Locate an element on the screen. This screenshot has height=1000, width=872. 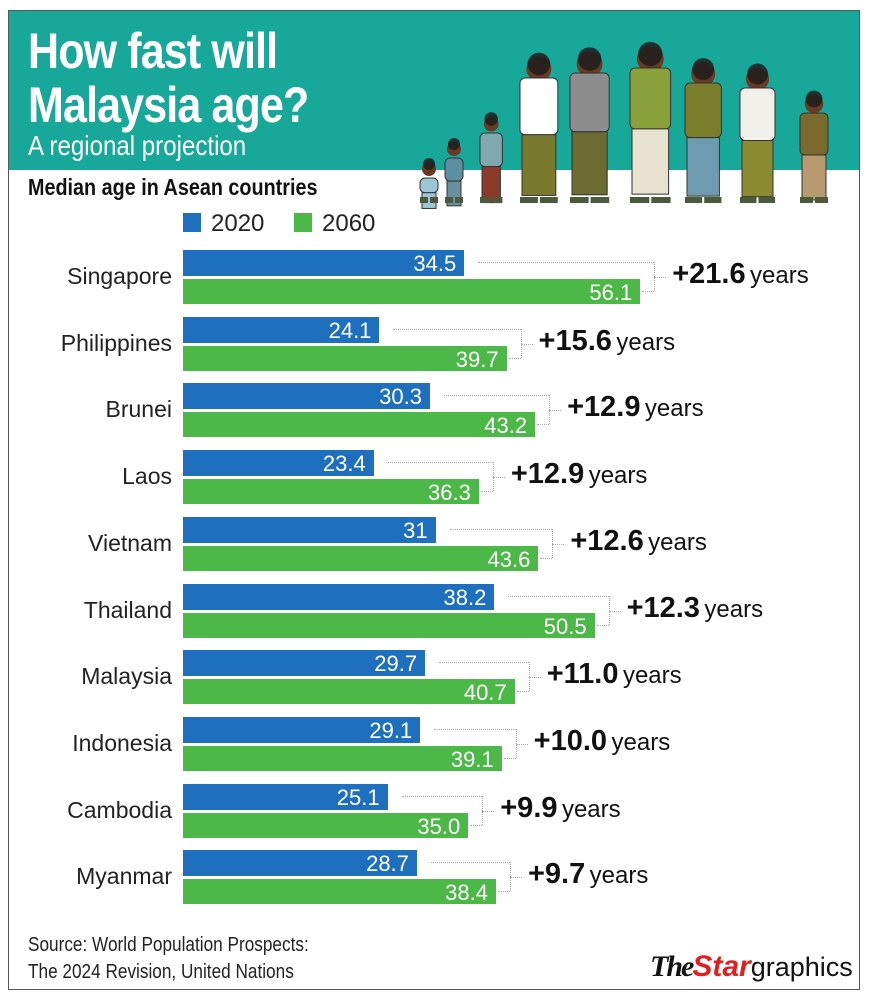
country-label: Vietnam is located at coordinates (130, 542).